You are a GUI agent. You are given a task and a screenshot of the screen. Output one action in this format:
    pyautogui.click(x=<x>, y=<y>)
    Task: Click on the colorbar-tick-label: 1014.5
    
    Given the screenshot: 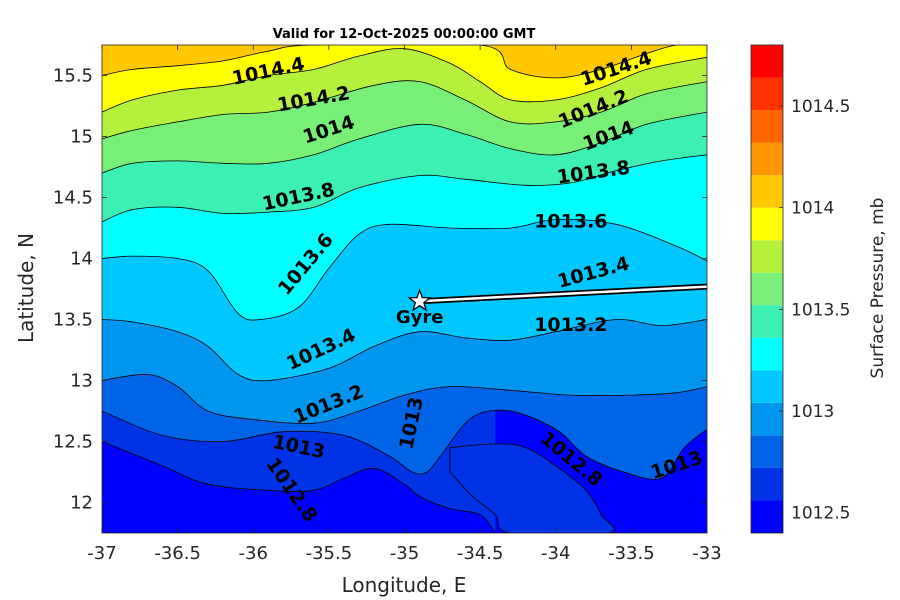 What is the action you would take?
    pyautogui.click(x=820, y=107)
    